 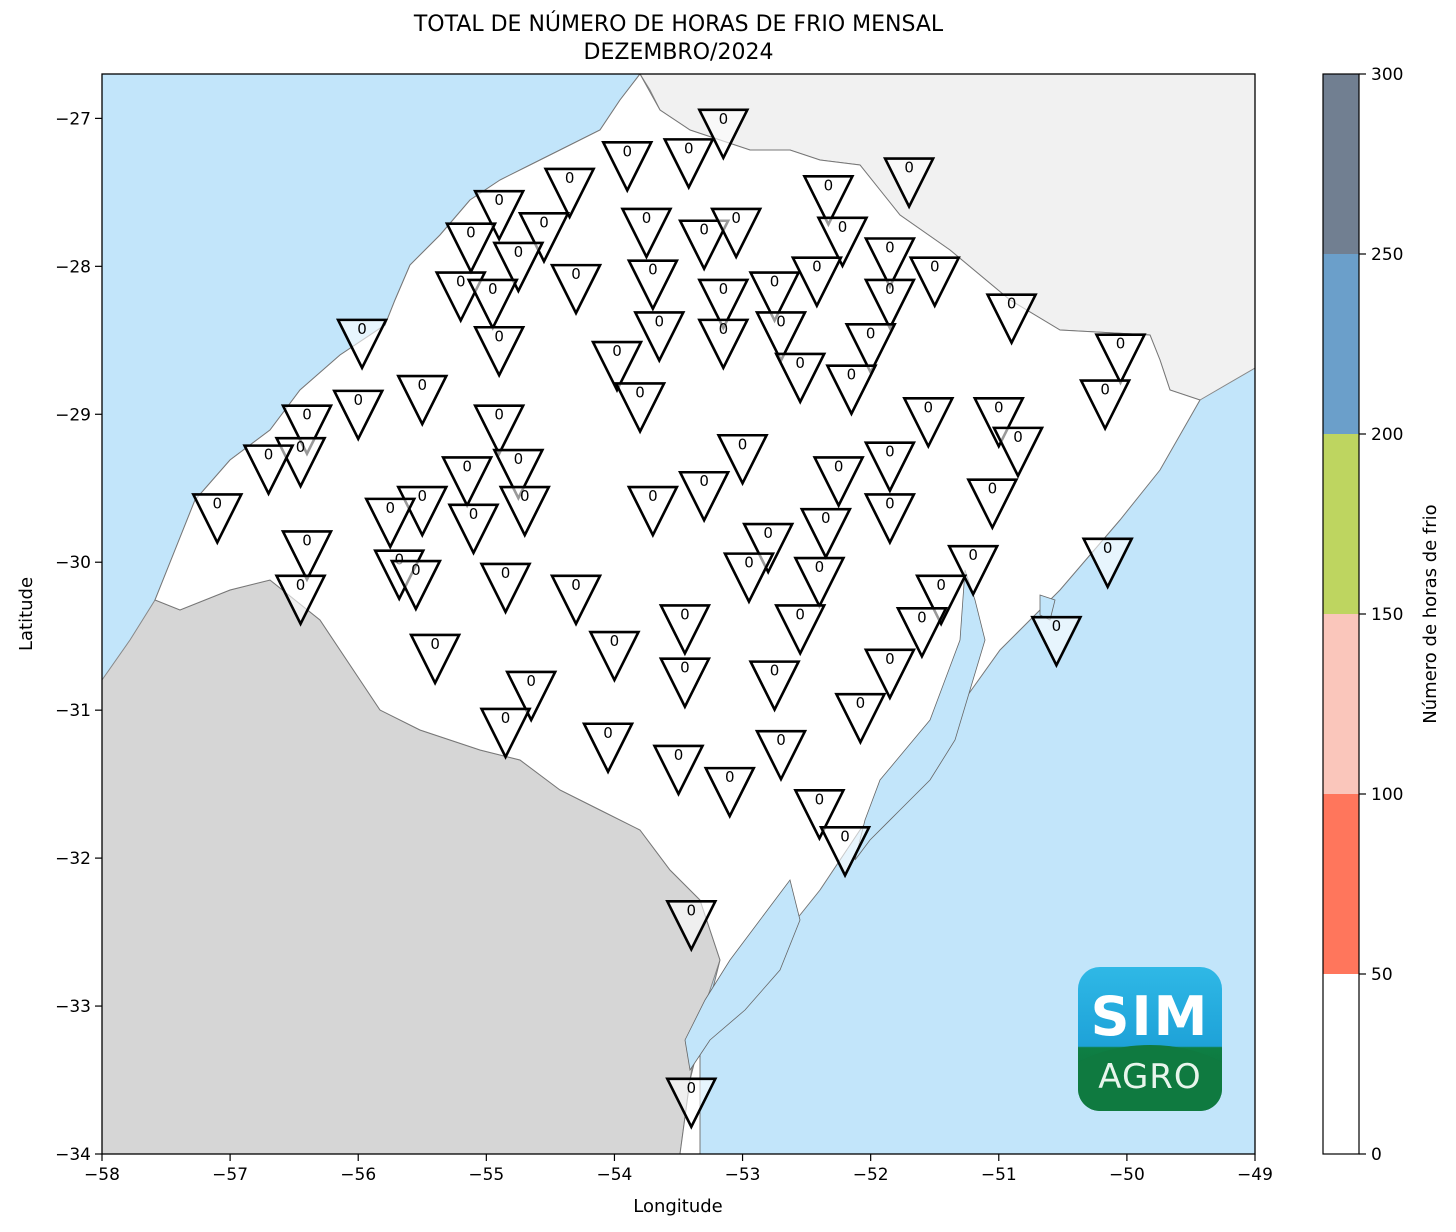 I want to click on y-tick-label: −27, so click(x=73, y=119).